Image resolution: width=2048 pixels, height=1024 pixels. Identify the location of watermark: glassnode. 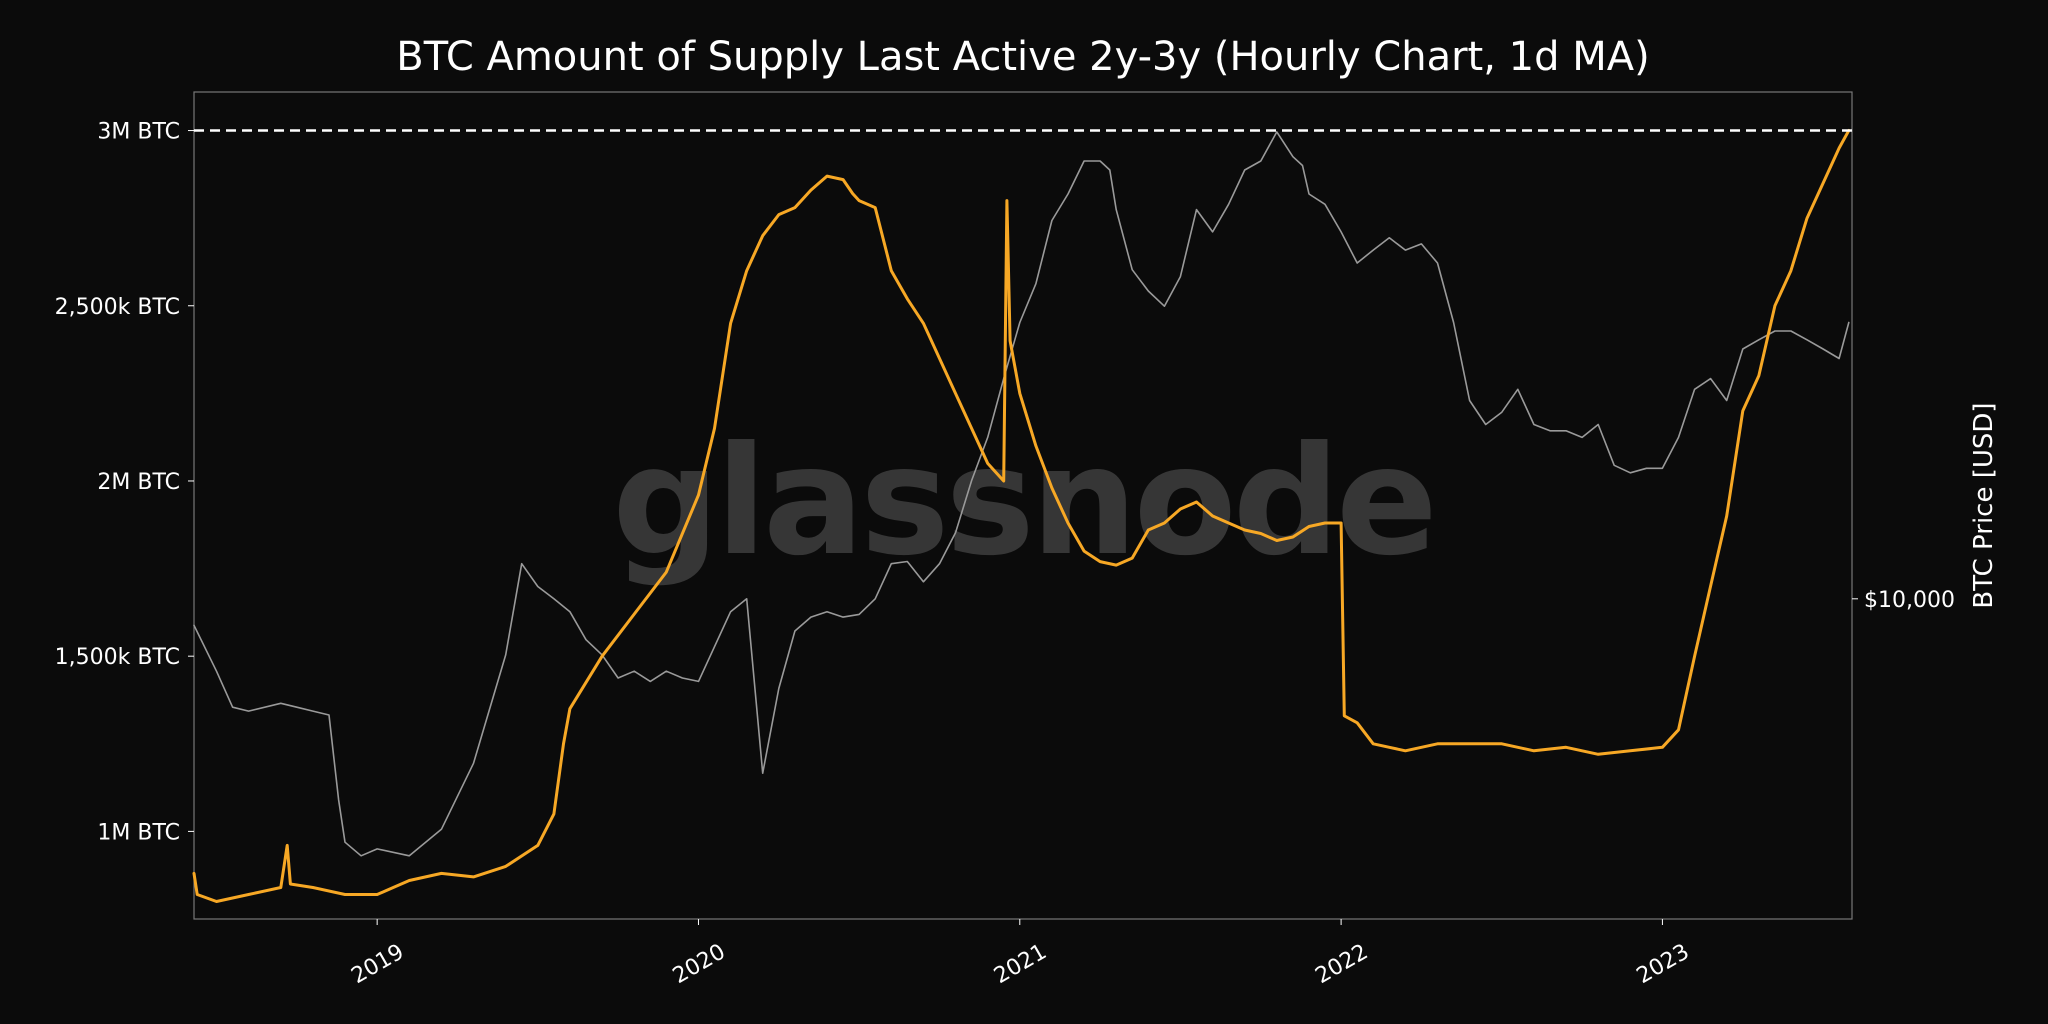
(1023, 502).